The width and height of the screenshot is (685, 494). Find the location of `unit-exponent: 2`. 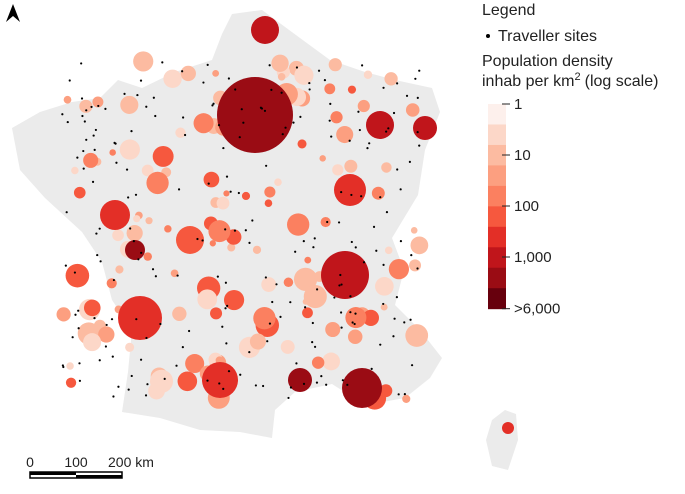

unit-exponent: 2 is located at coordinates (578, 77).